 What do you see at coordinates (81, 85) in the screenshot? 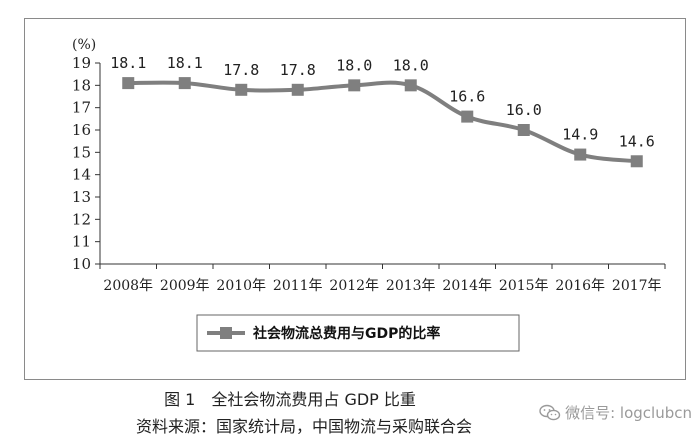
I see `y-tick-label: 18` at bounding box center [81, 85].